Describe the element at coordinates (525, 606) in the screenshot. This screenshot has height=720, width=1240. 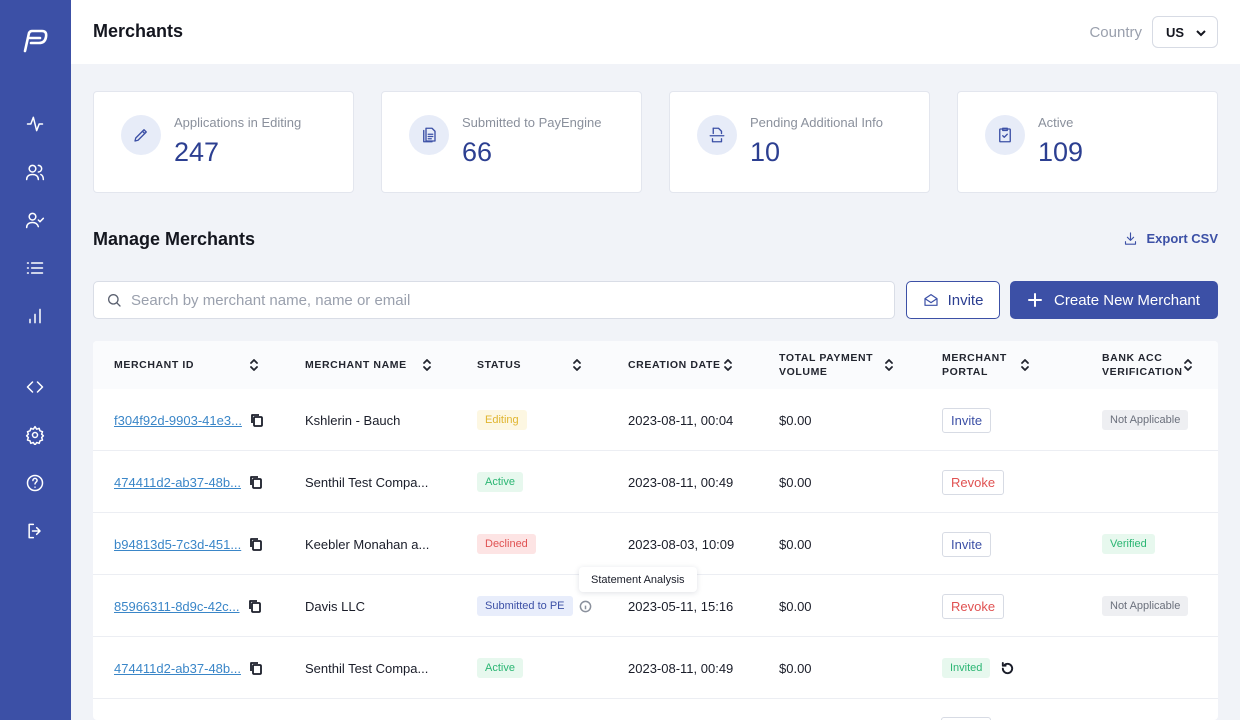
I see `status-badge: Submitted to PE` at that location.